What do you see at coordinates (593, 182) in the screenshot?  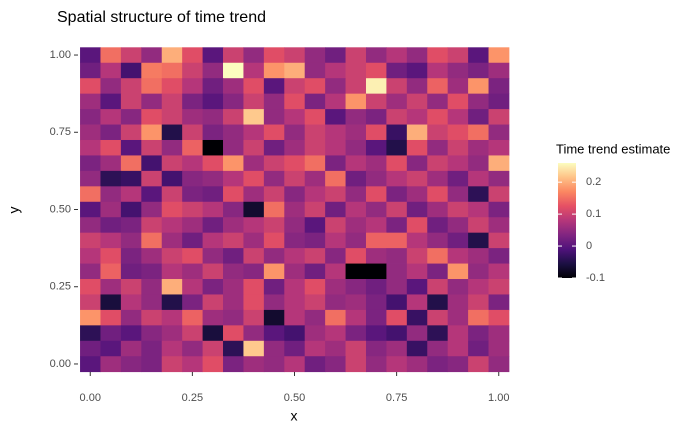 I see `colorbar-tick-label: 0.2` at bounding box center [593, 182].